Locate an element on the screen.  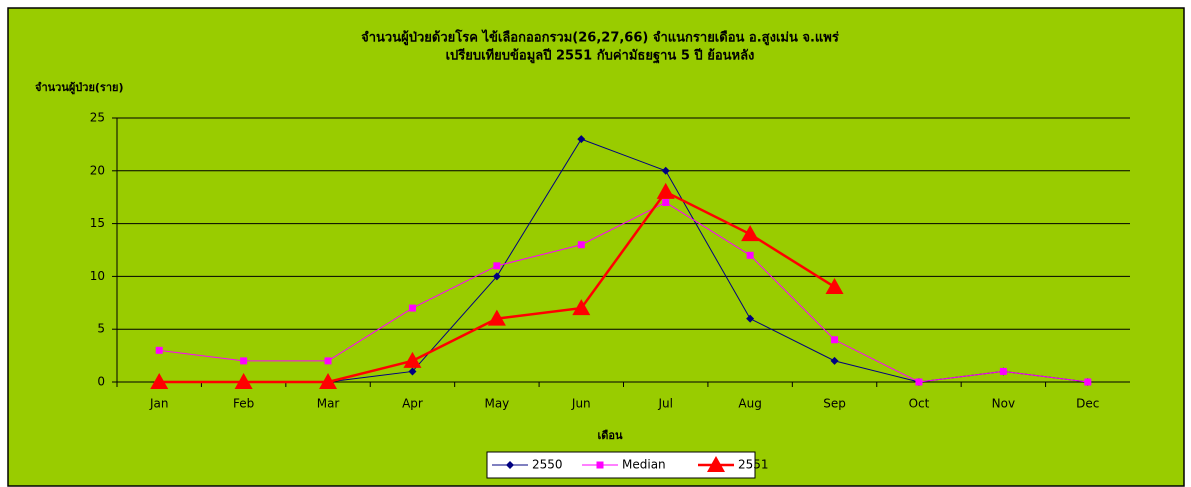
y-axis-label: จำนวนผู้ป่วย(ราย) is located at coordinates (79, 88).